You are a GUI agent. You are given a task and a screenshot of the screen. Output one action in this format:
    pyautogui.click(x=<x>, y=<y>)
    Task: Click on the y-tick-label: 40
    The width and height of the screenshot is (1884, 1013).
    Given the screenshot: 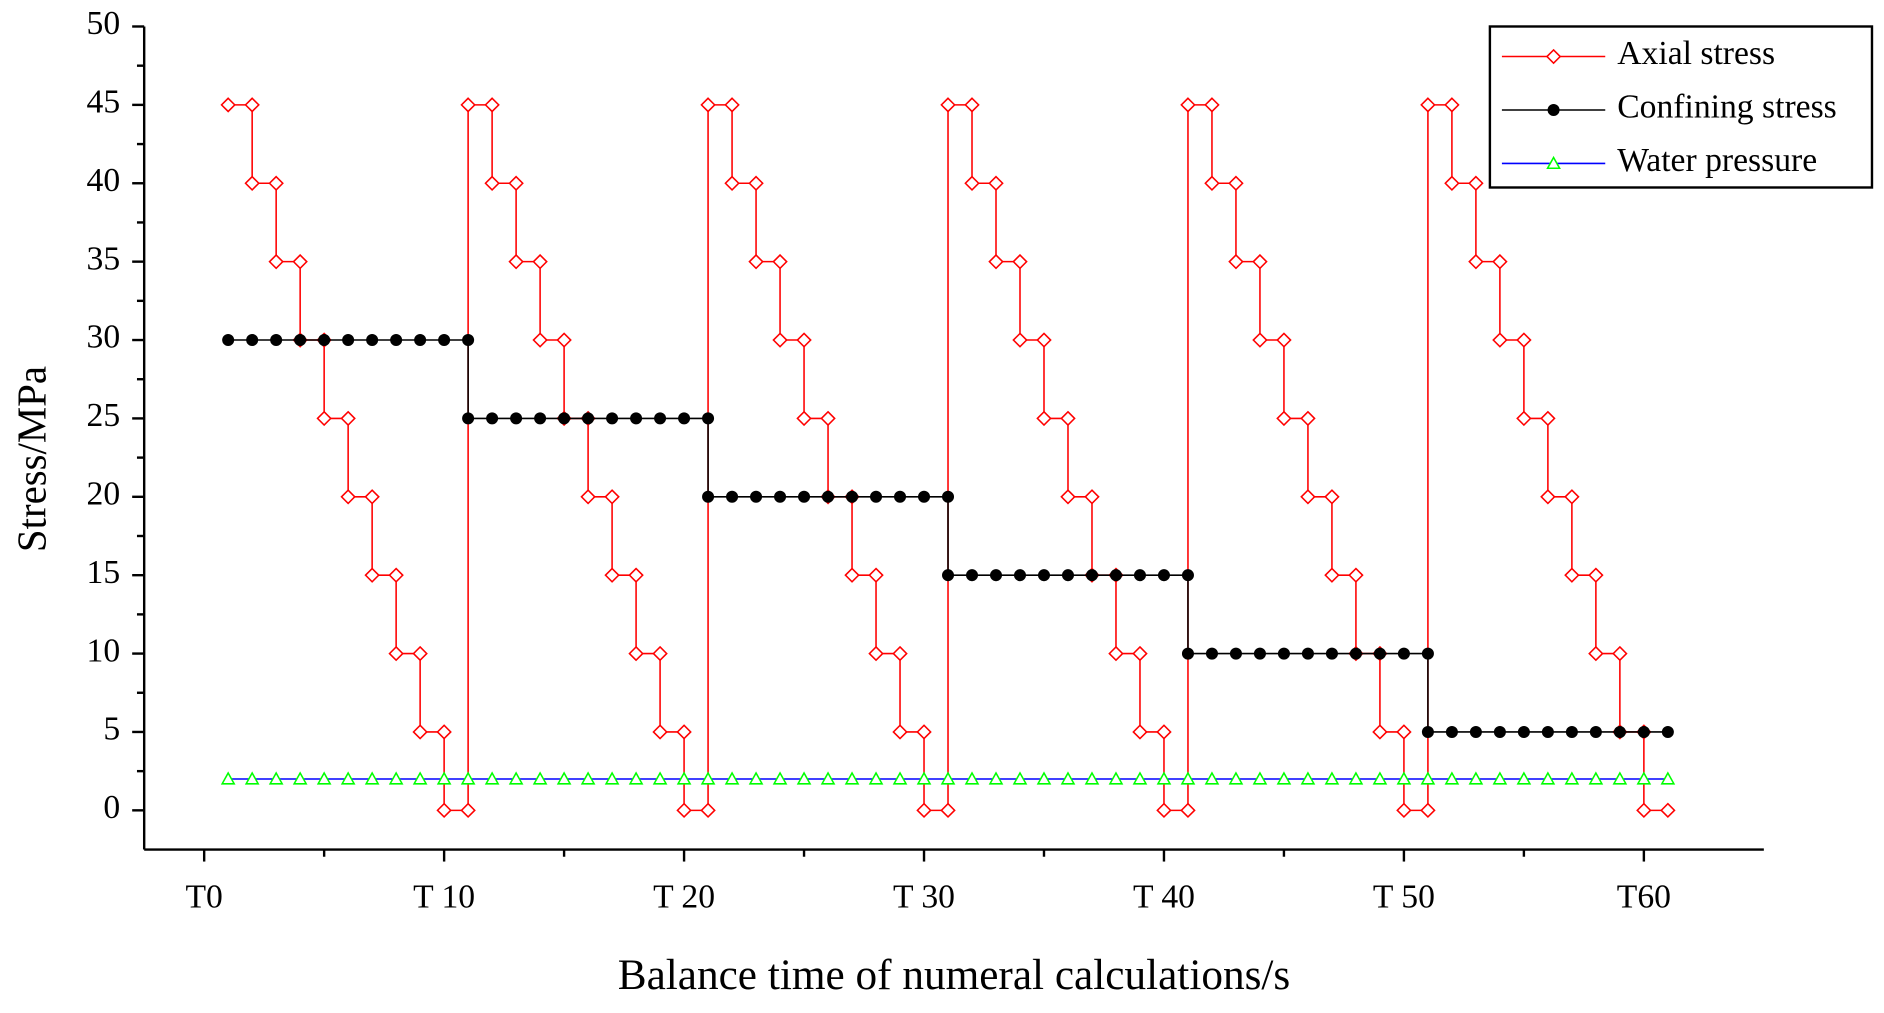 What is the action you would take?
    pyautogui.click(x=104, y=180)
    